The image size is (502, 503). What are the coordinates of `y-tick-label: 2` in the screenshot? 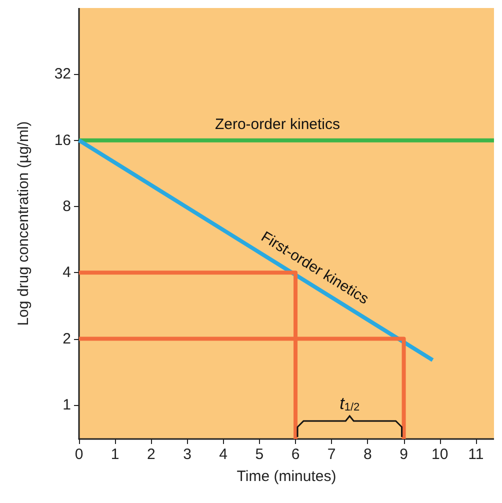 It's located at (66, 339).